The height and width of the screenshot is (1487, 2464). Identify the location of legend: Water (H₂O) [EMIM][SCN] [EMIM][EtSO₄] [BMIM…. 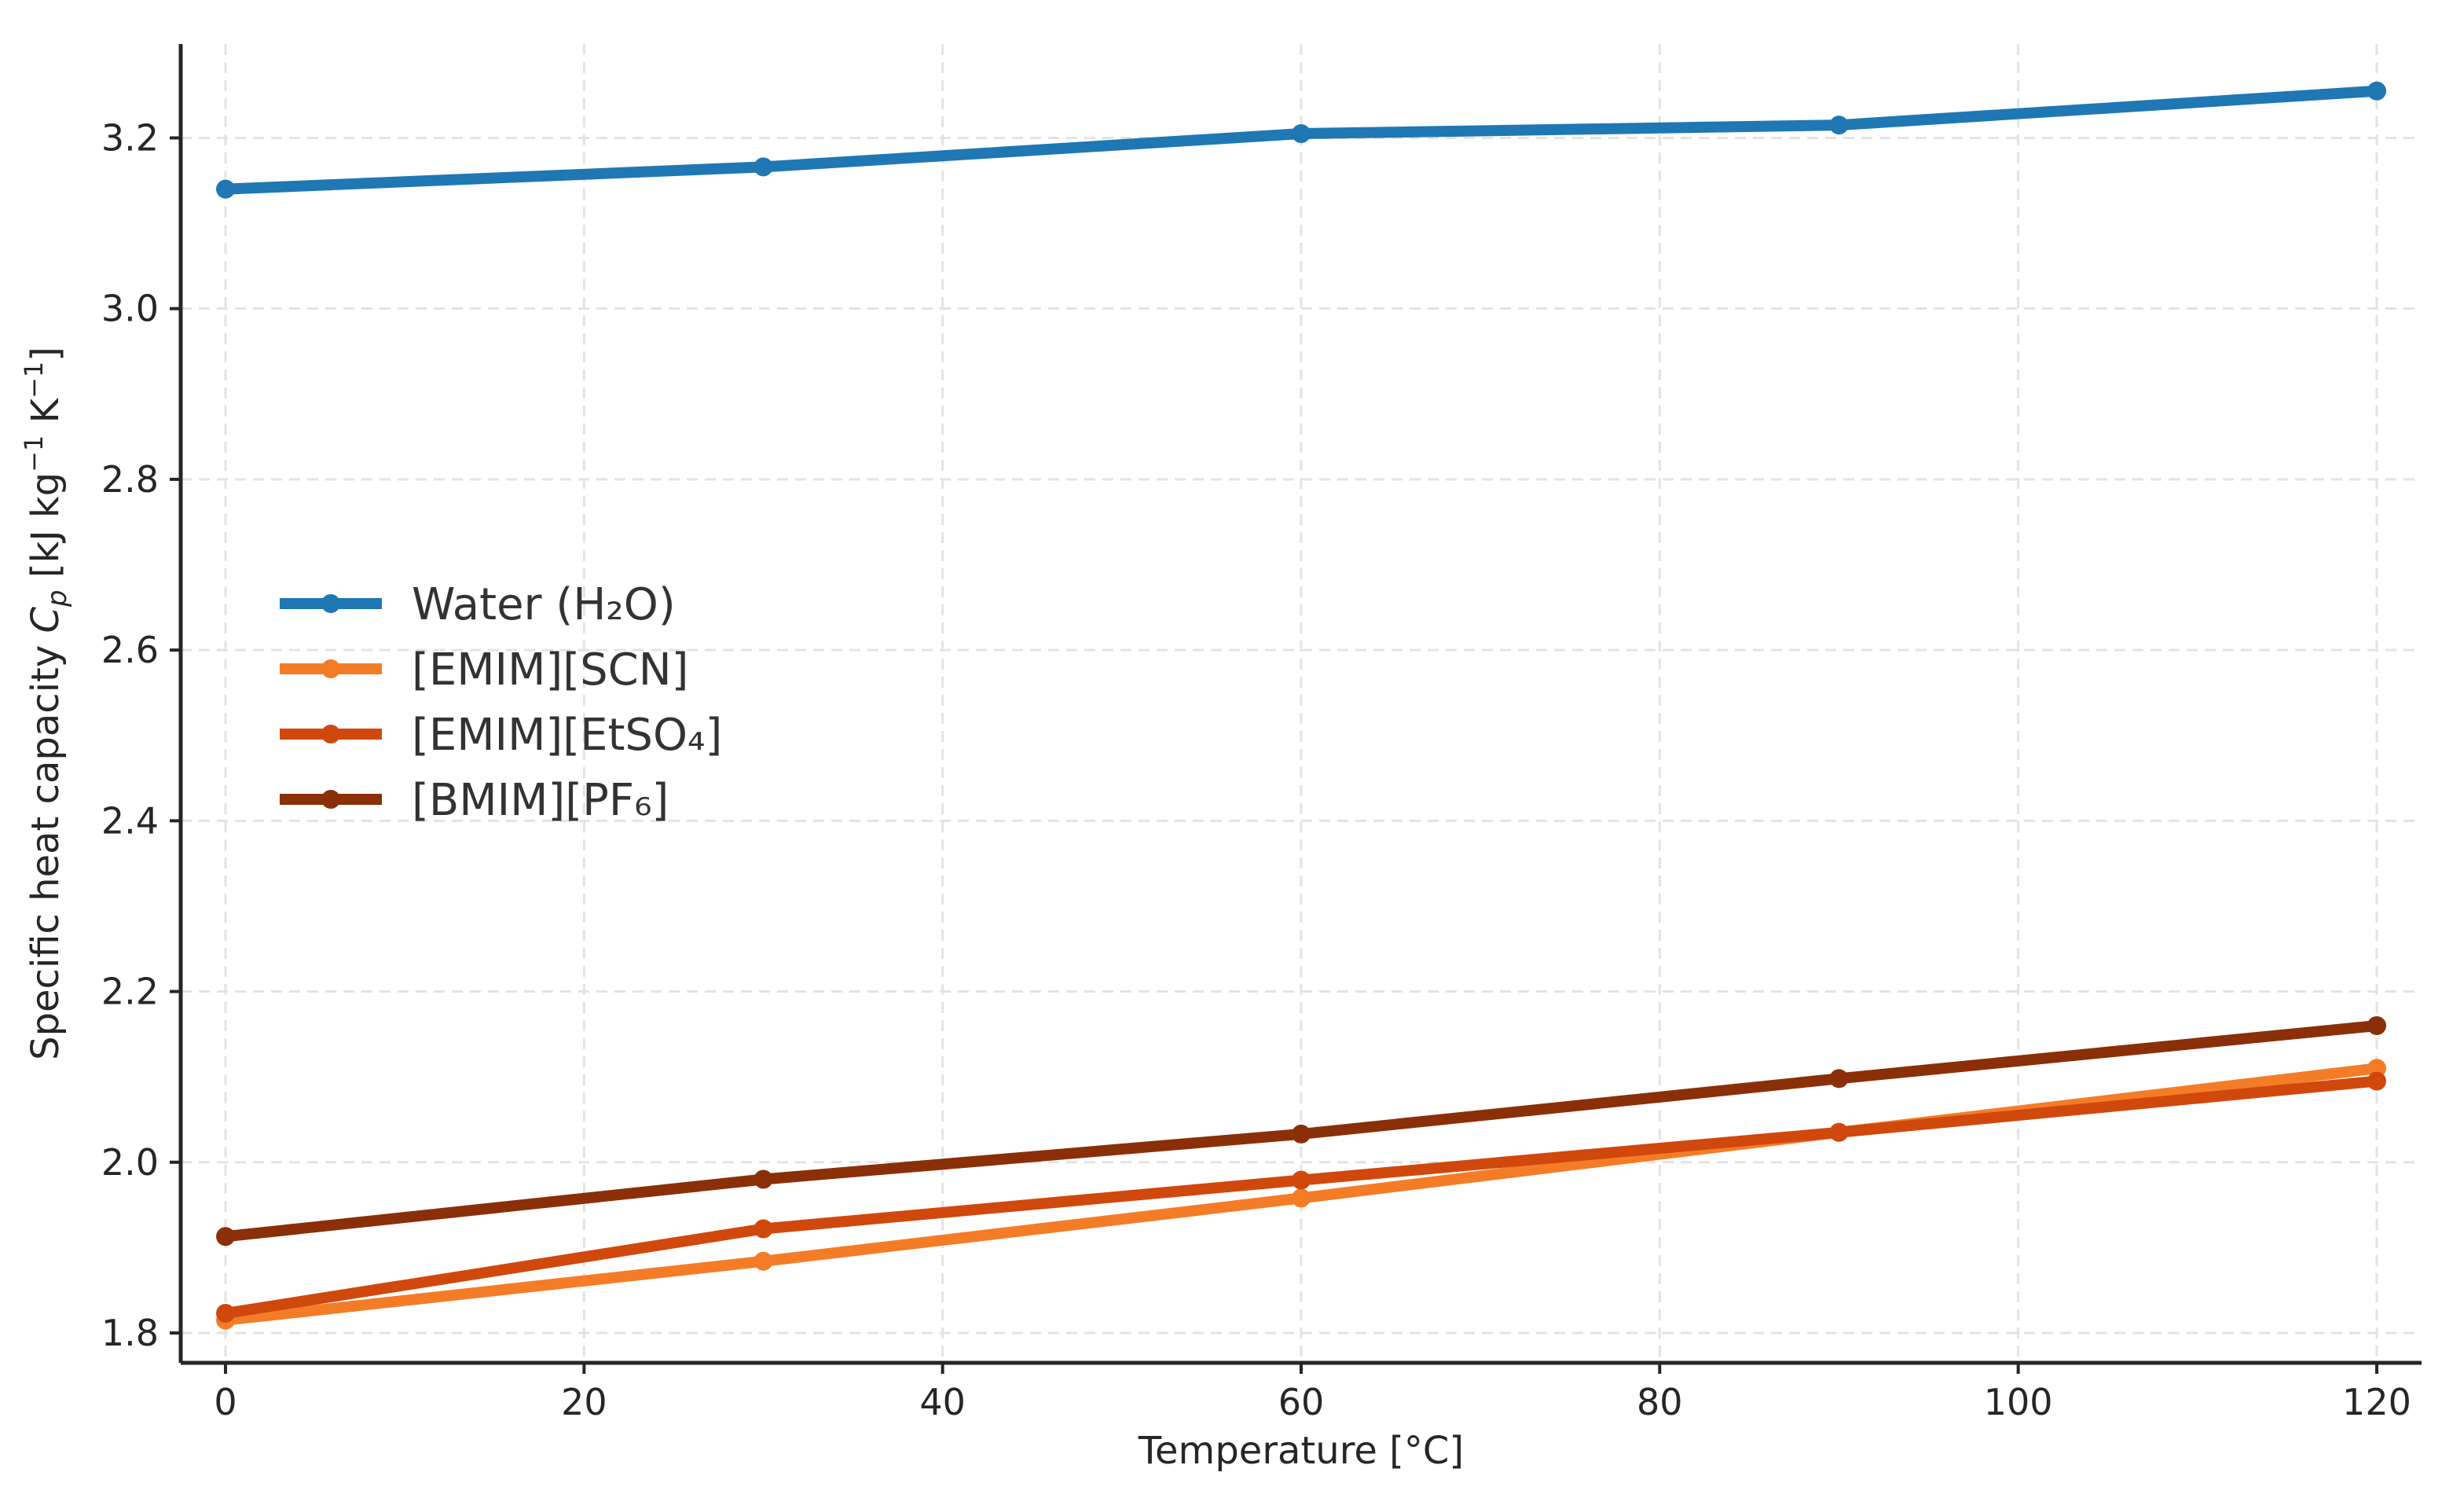
(501, 702).